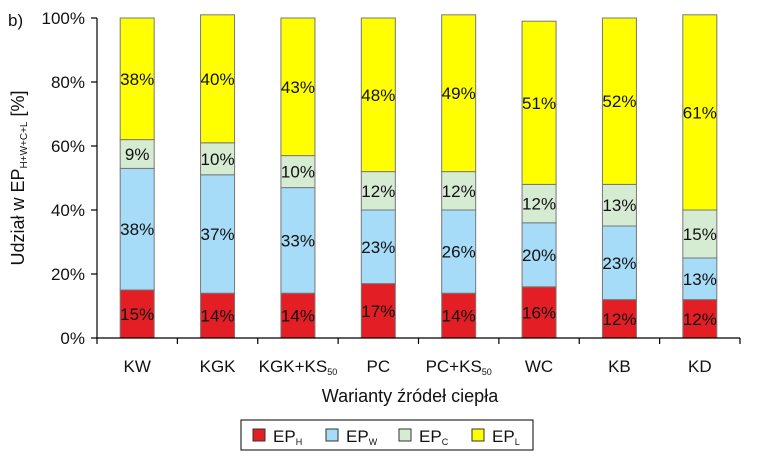  What do you see at coordinates (539, 255) in the screenshot?
I see `data-label: 20%` at bounding box center [539, 255].